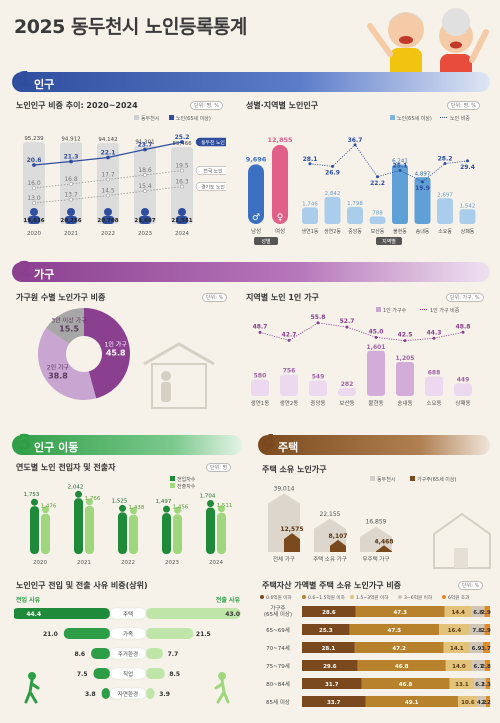 Image resolution: width=500 pixels, height=723 pixels. I want to click on x-tick-label: 무주택 가구, so click(375, 559).